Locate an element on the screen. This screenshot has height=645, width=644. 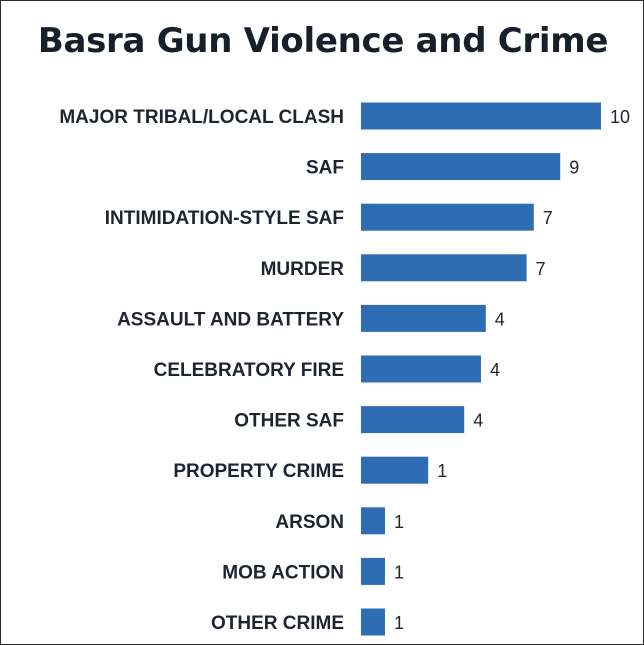
category-label: INTIMIDATION-STYLE SAF is located at coordinates (224, 218).